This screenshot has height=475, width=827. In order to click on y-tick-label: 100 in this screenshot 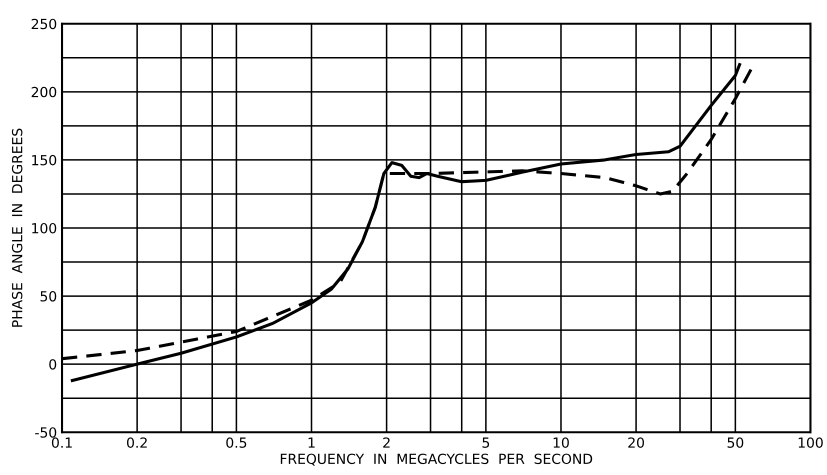, I will do `click(44, 228)`.